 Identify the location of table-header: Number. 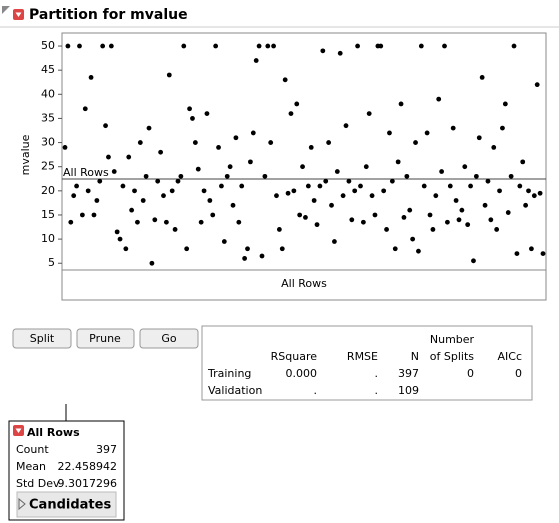
(452, 339).